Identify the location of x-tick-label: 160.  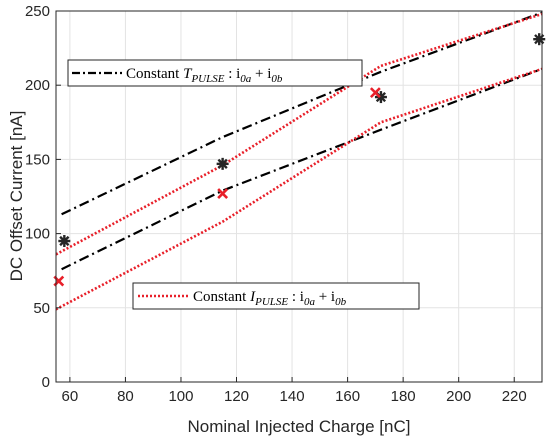
(347, 396).